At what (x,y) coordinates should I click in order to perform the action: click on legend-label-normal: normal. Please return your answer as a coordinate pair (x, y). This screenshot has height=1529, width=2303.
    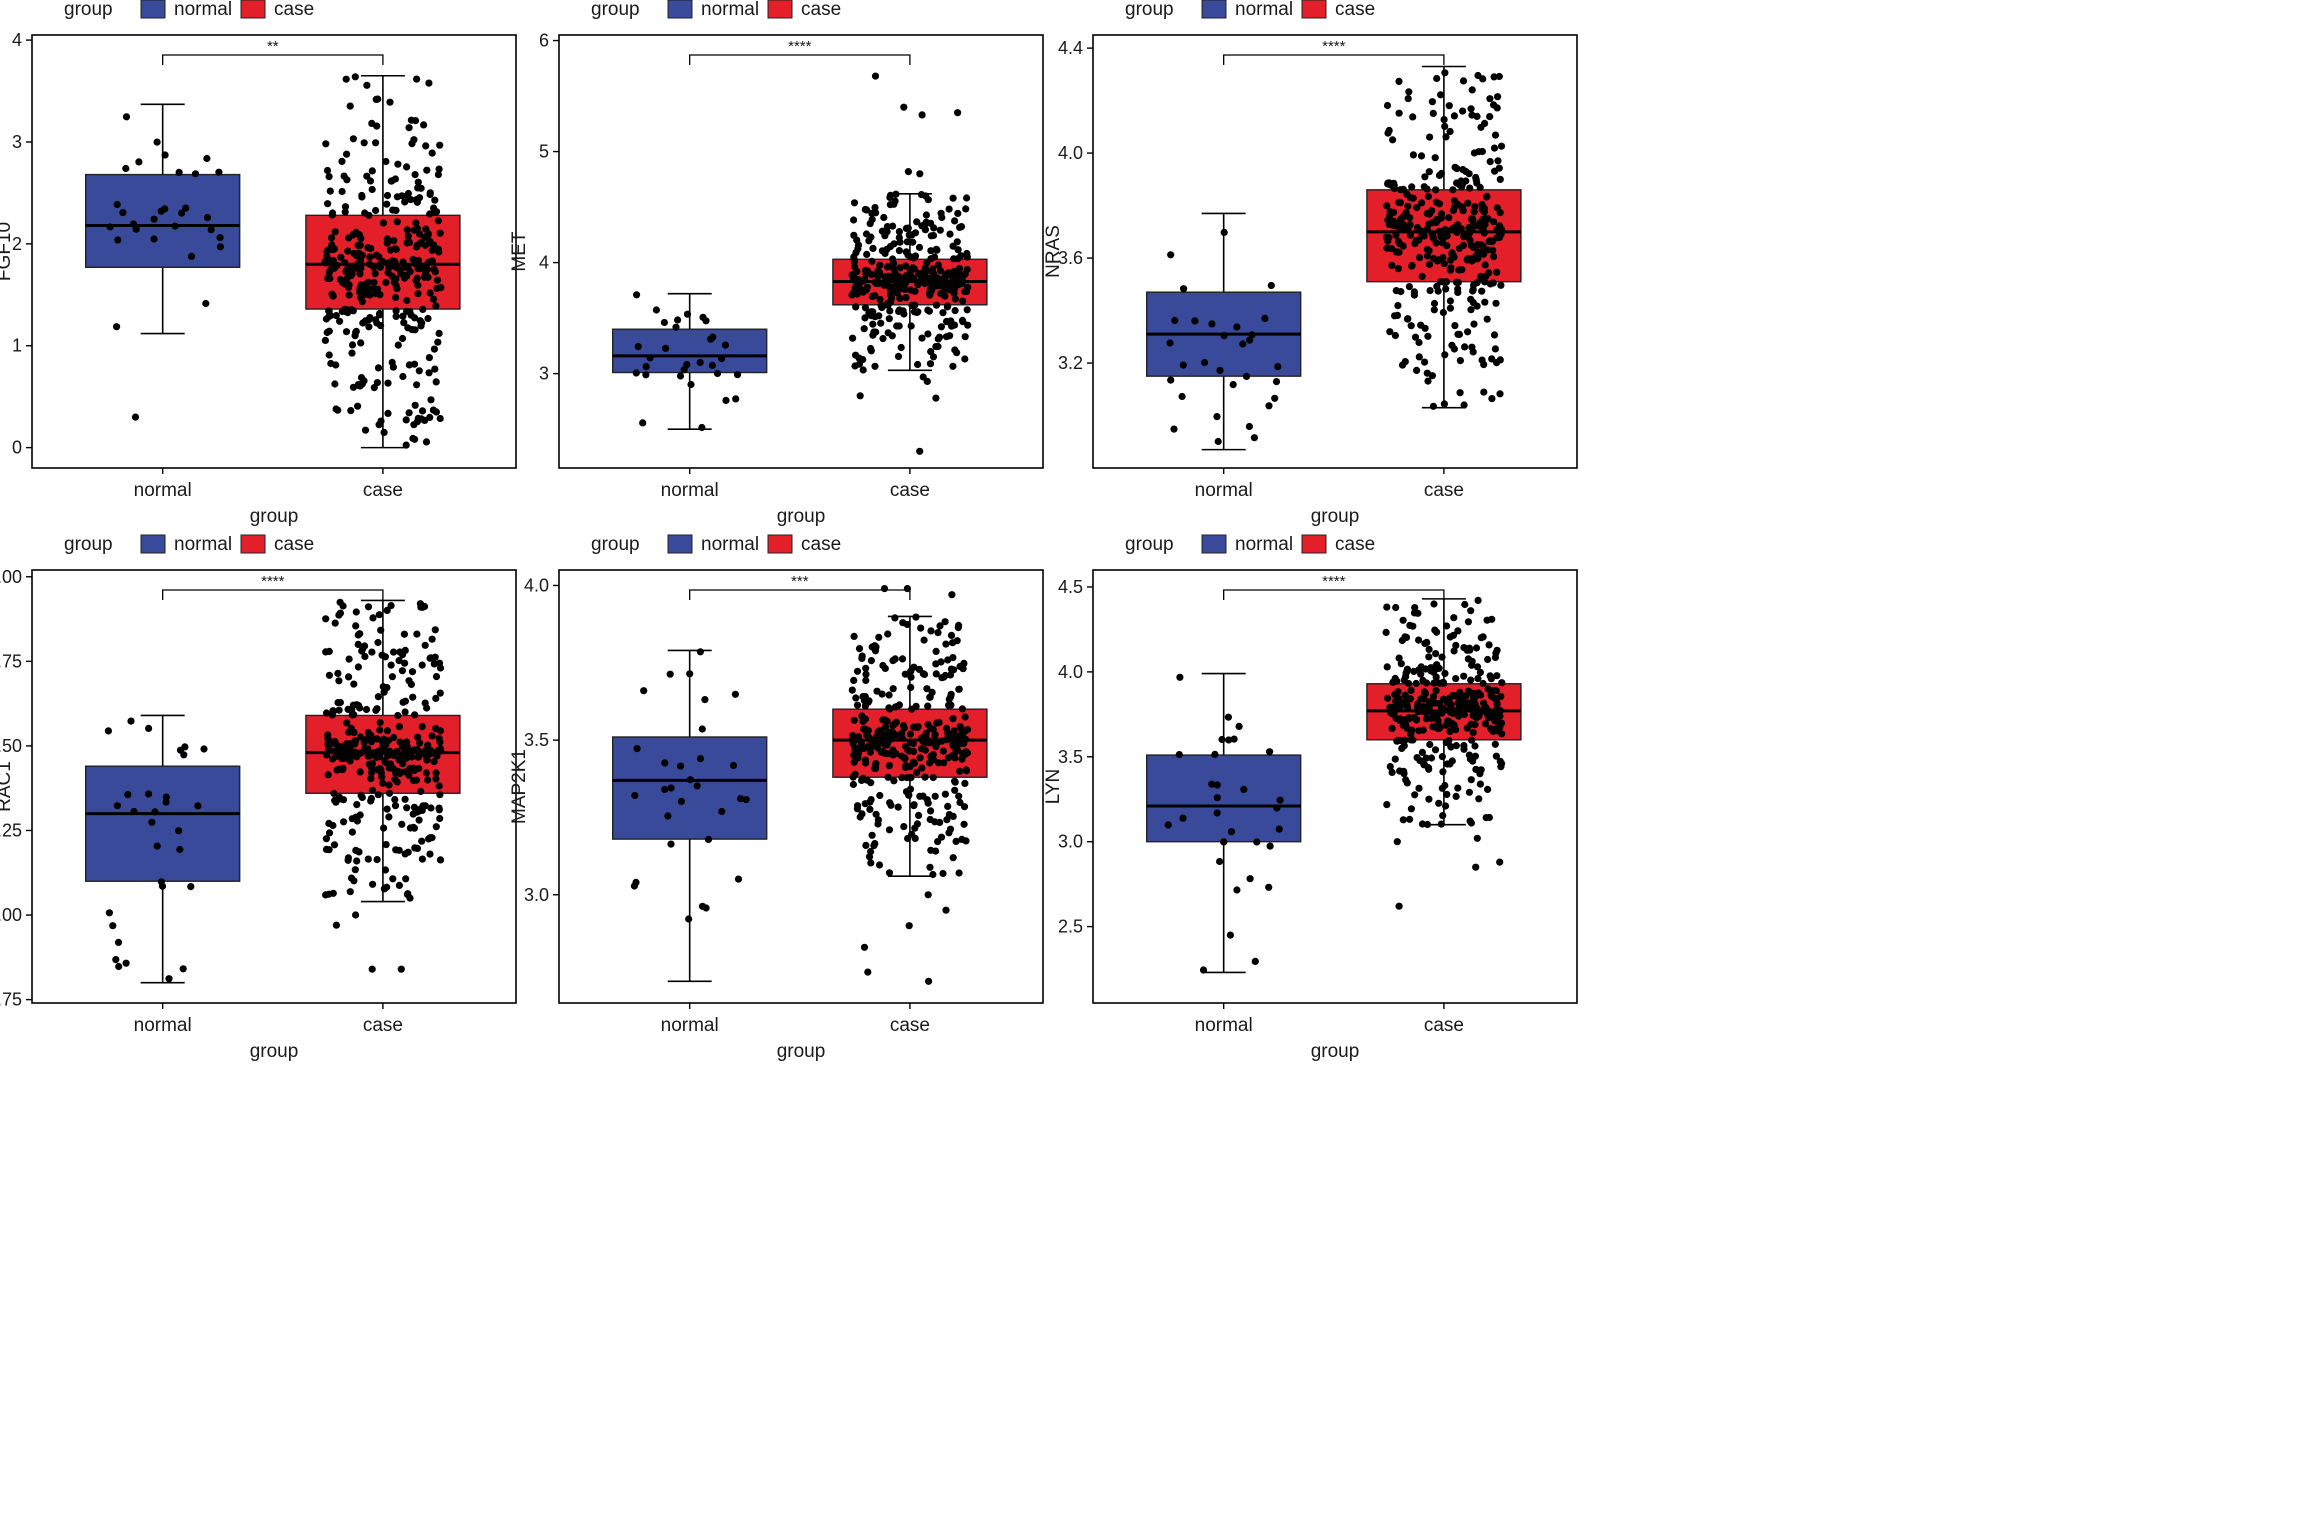
    Looking at the image, I should click on (1264, 544).